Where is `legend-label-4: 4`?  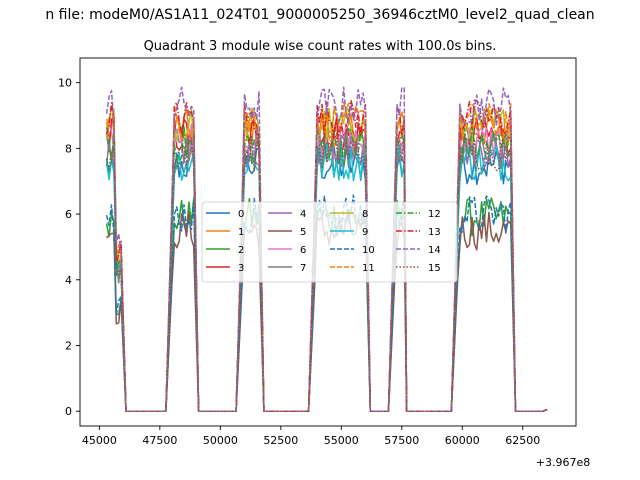 legend-label-4: 4 is located at coordinates (303, 214).